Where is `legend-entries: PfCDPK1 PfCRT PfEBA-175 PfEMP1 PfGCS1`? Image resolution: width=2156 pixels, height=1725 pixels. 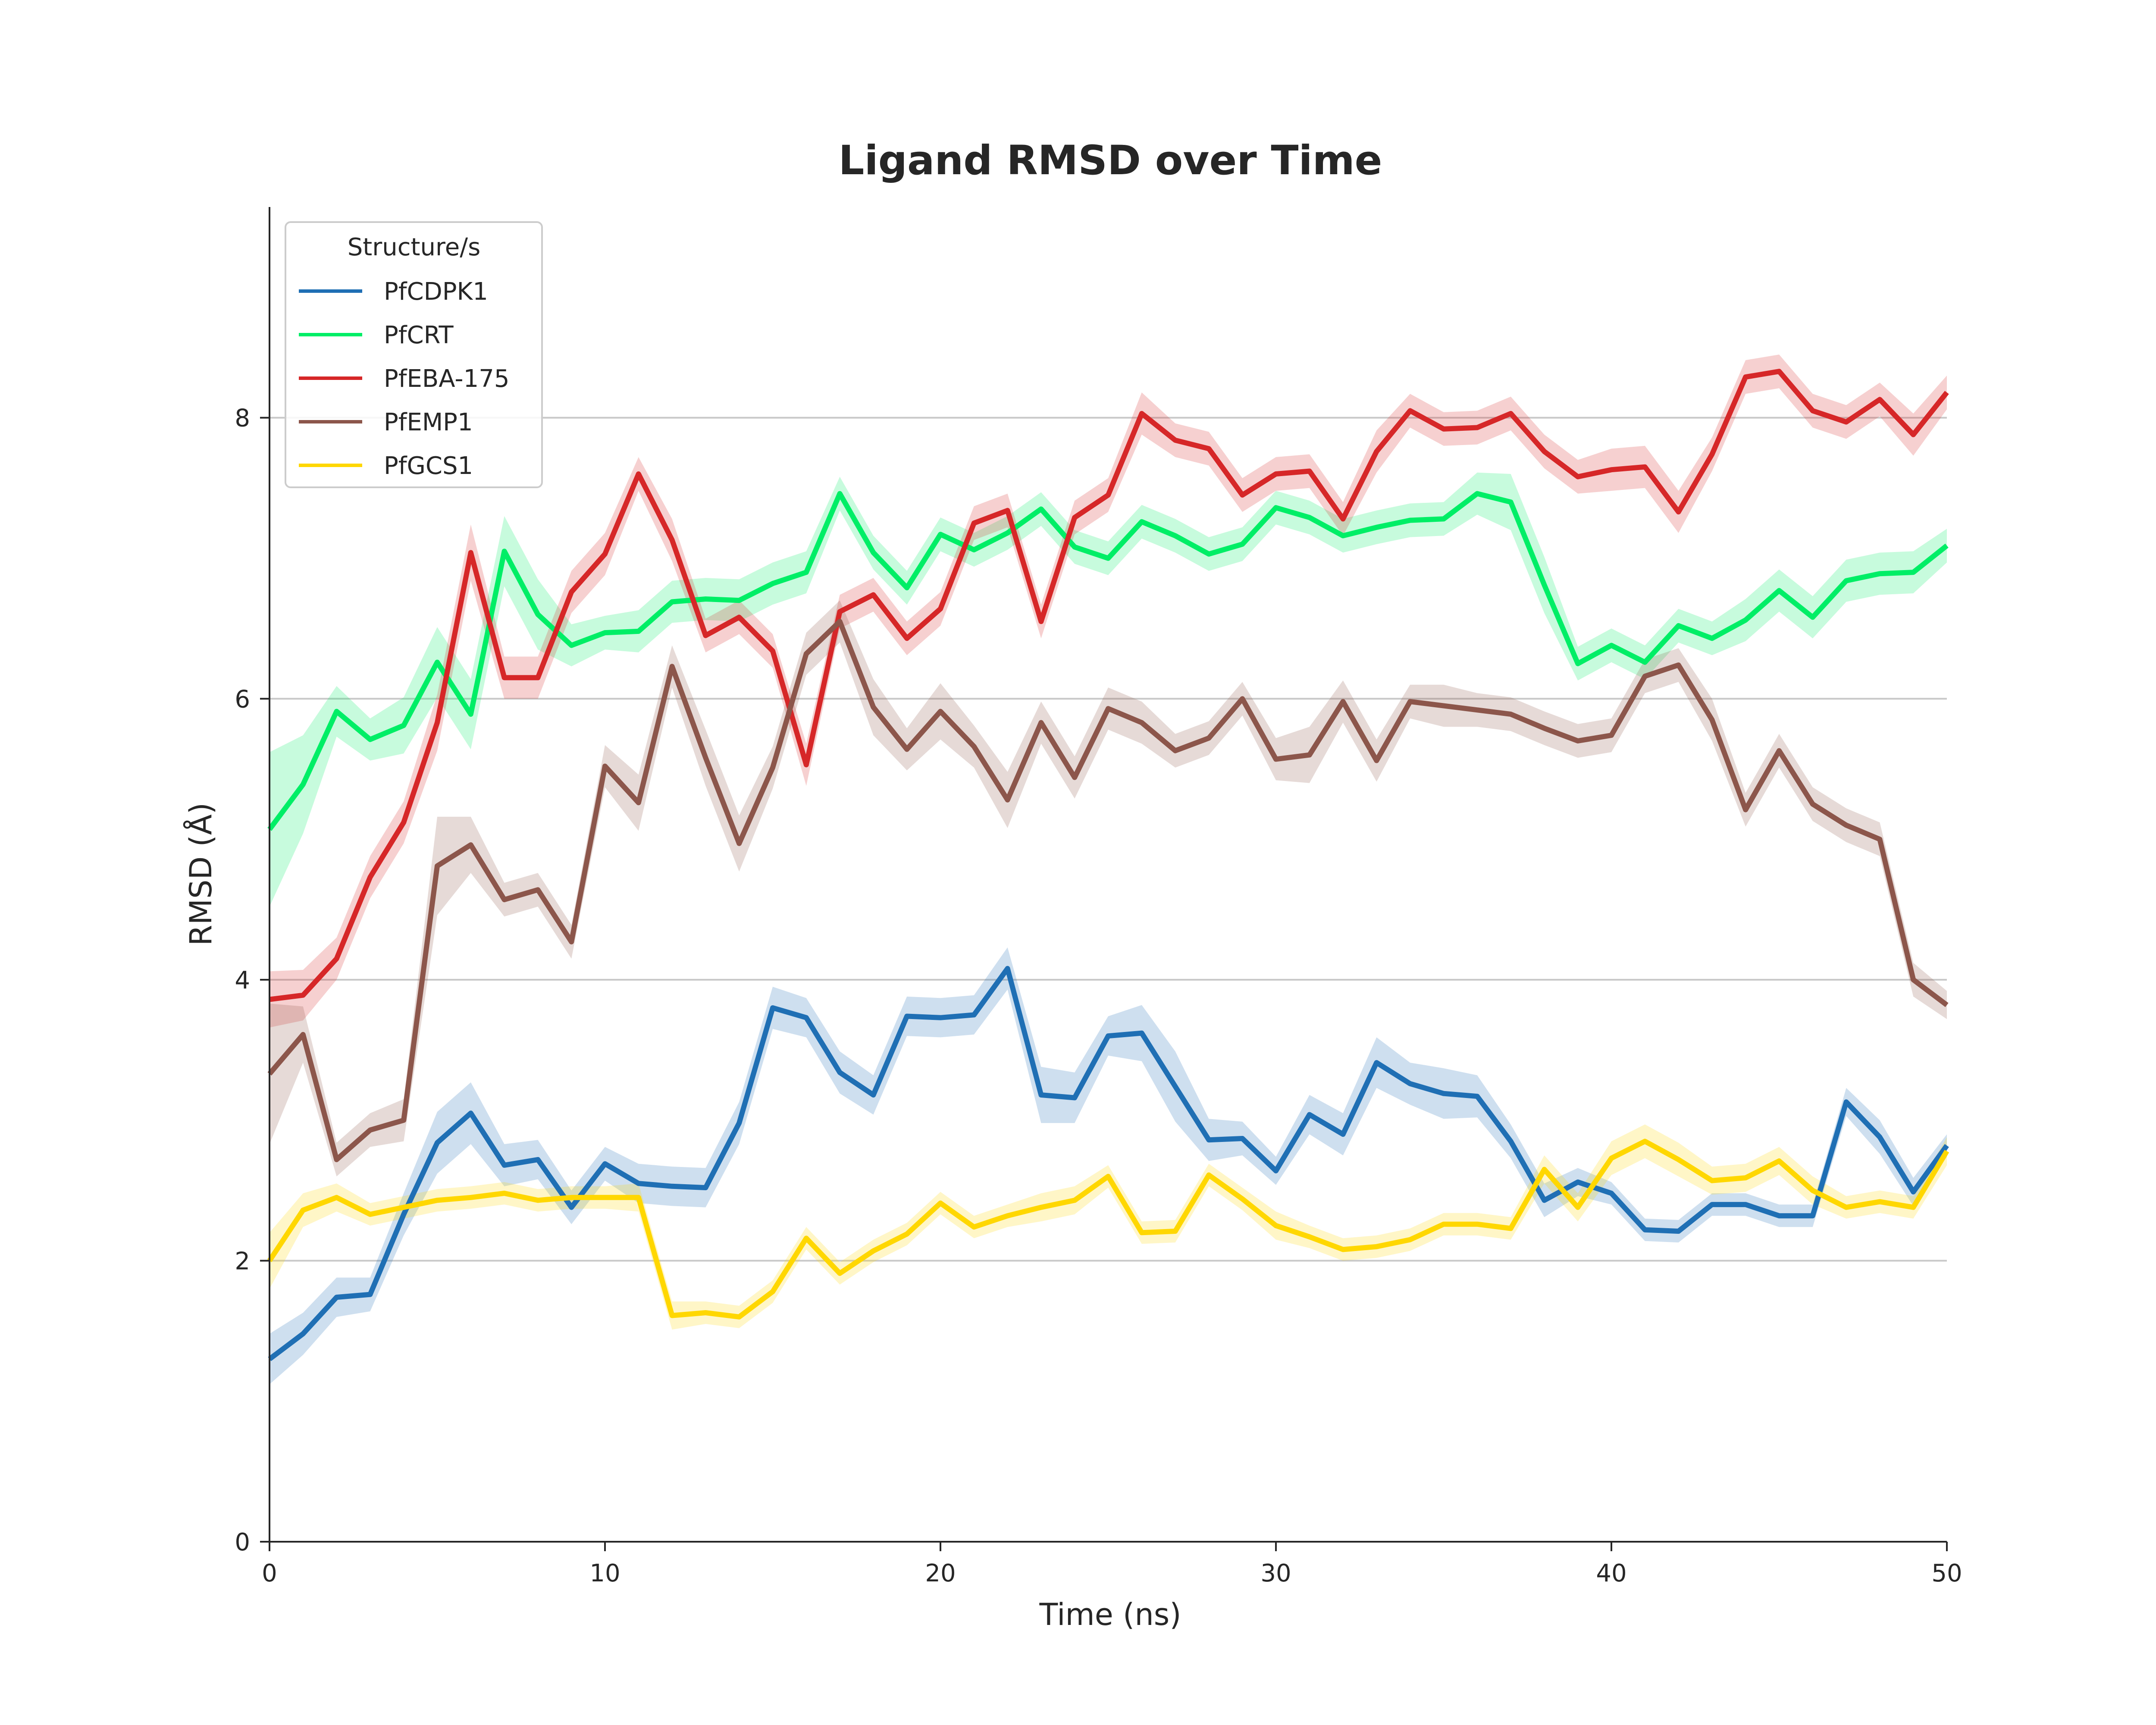
legend-entries: PfCDPK1 PfCRT PfEBA-175 PfEMP1 PfGCS1 is located at coordinates (404, 379).